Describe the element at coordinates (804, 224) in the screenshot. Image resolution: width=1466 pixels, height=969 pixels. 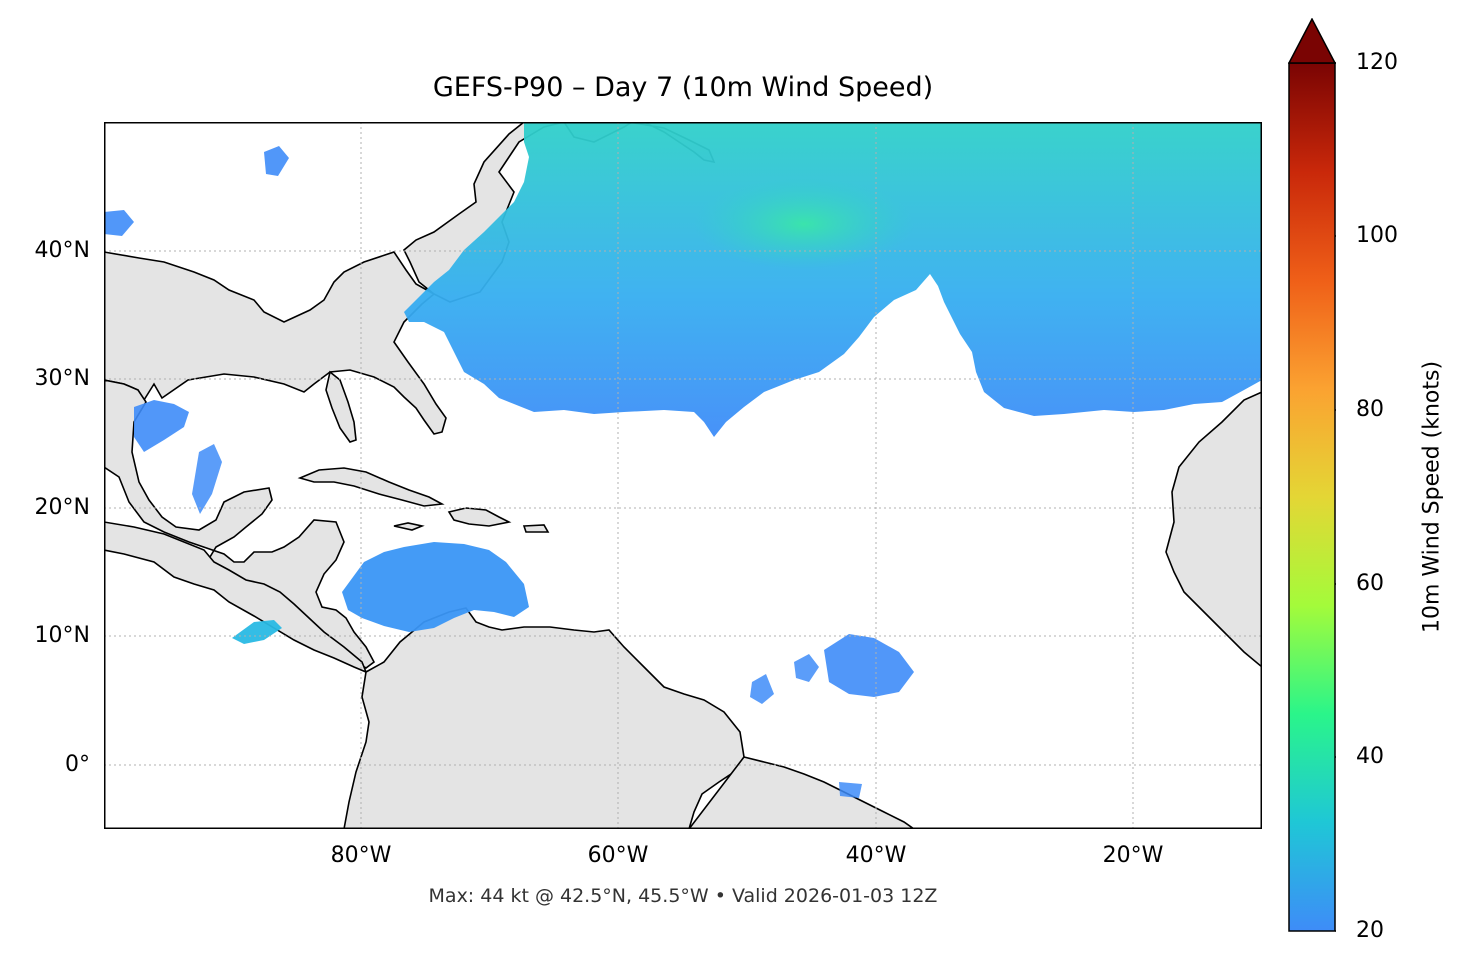
I see `wind-peak-core` at that location.